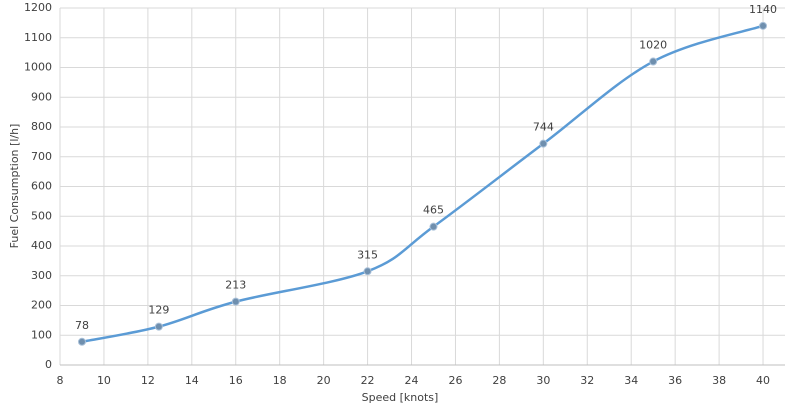 This screenshot has height=407, width=800. Describe the element at coordinates (41, 96) in the screenshot. I see `y-tick-label: 900` at that location.